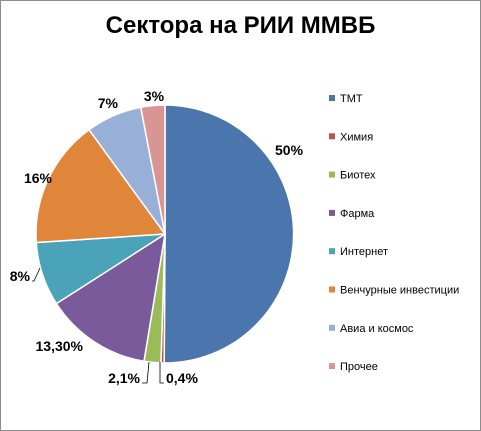 The height and width of the screenshot is (431, 481). What do you see at coordinates (124, 378) in the screenshot?
I see `data-label-2: 2,1%` at bounding box center [124, 378].